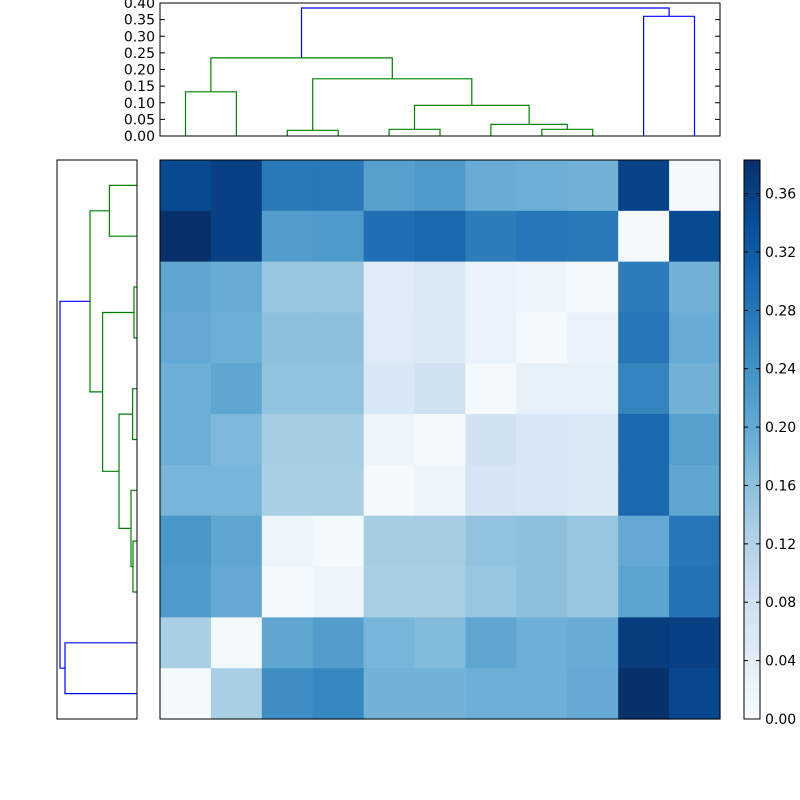  I want to click on top-dendrogram-y-tick-label: 0.10, so click(139, 104).